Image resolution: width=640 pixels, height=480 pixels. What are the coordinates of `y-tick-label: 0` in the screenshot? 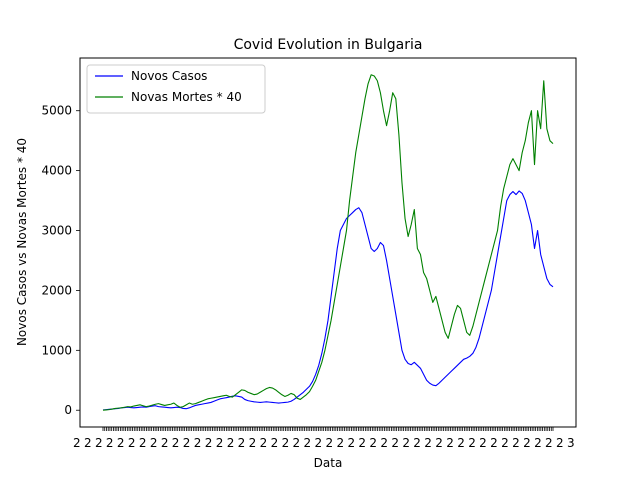 It's located at (68, 410).